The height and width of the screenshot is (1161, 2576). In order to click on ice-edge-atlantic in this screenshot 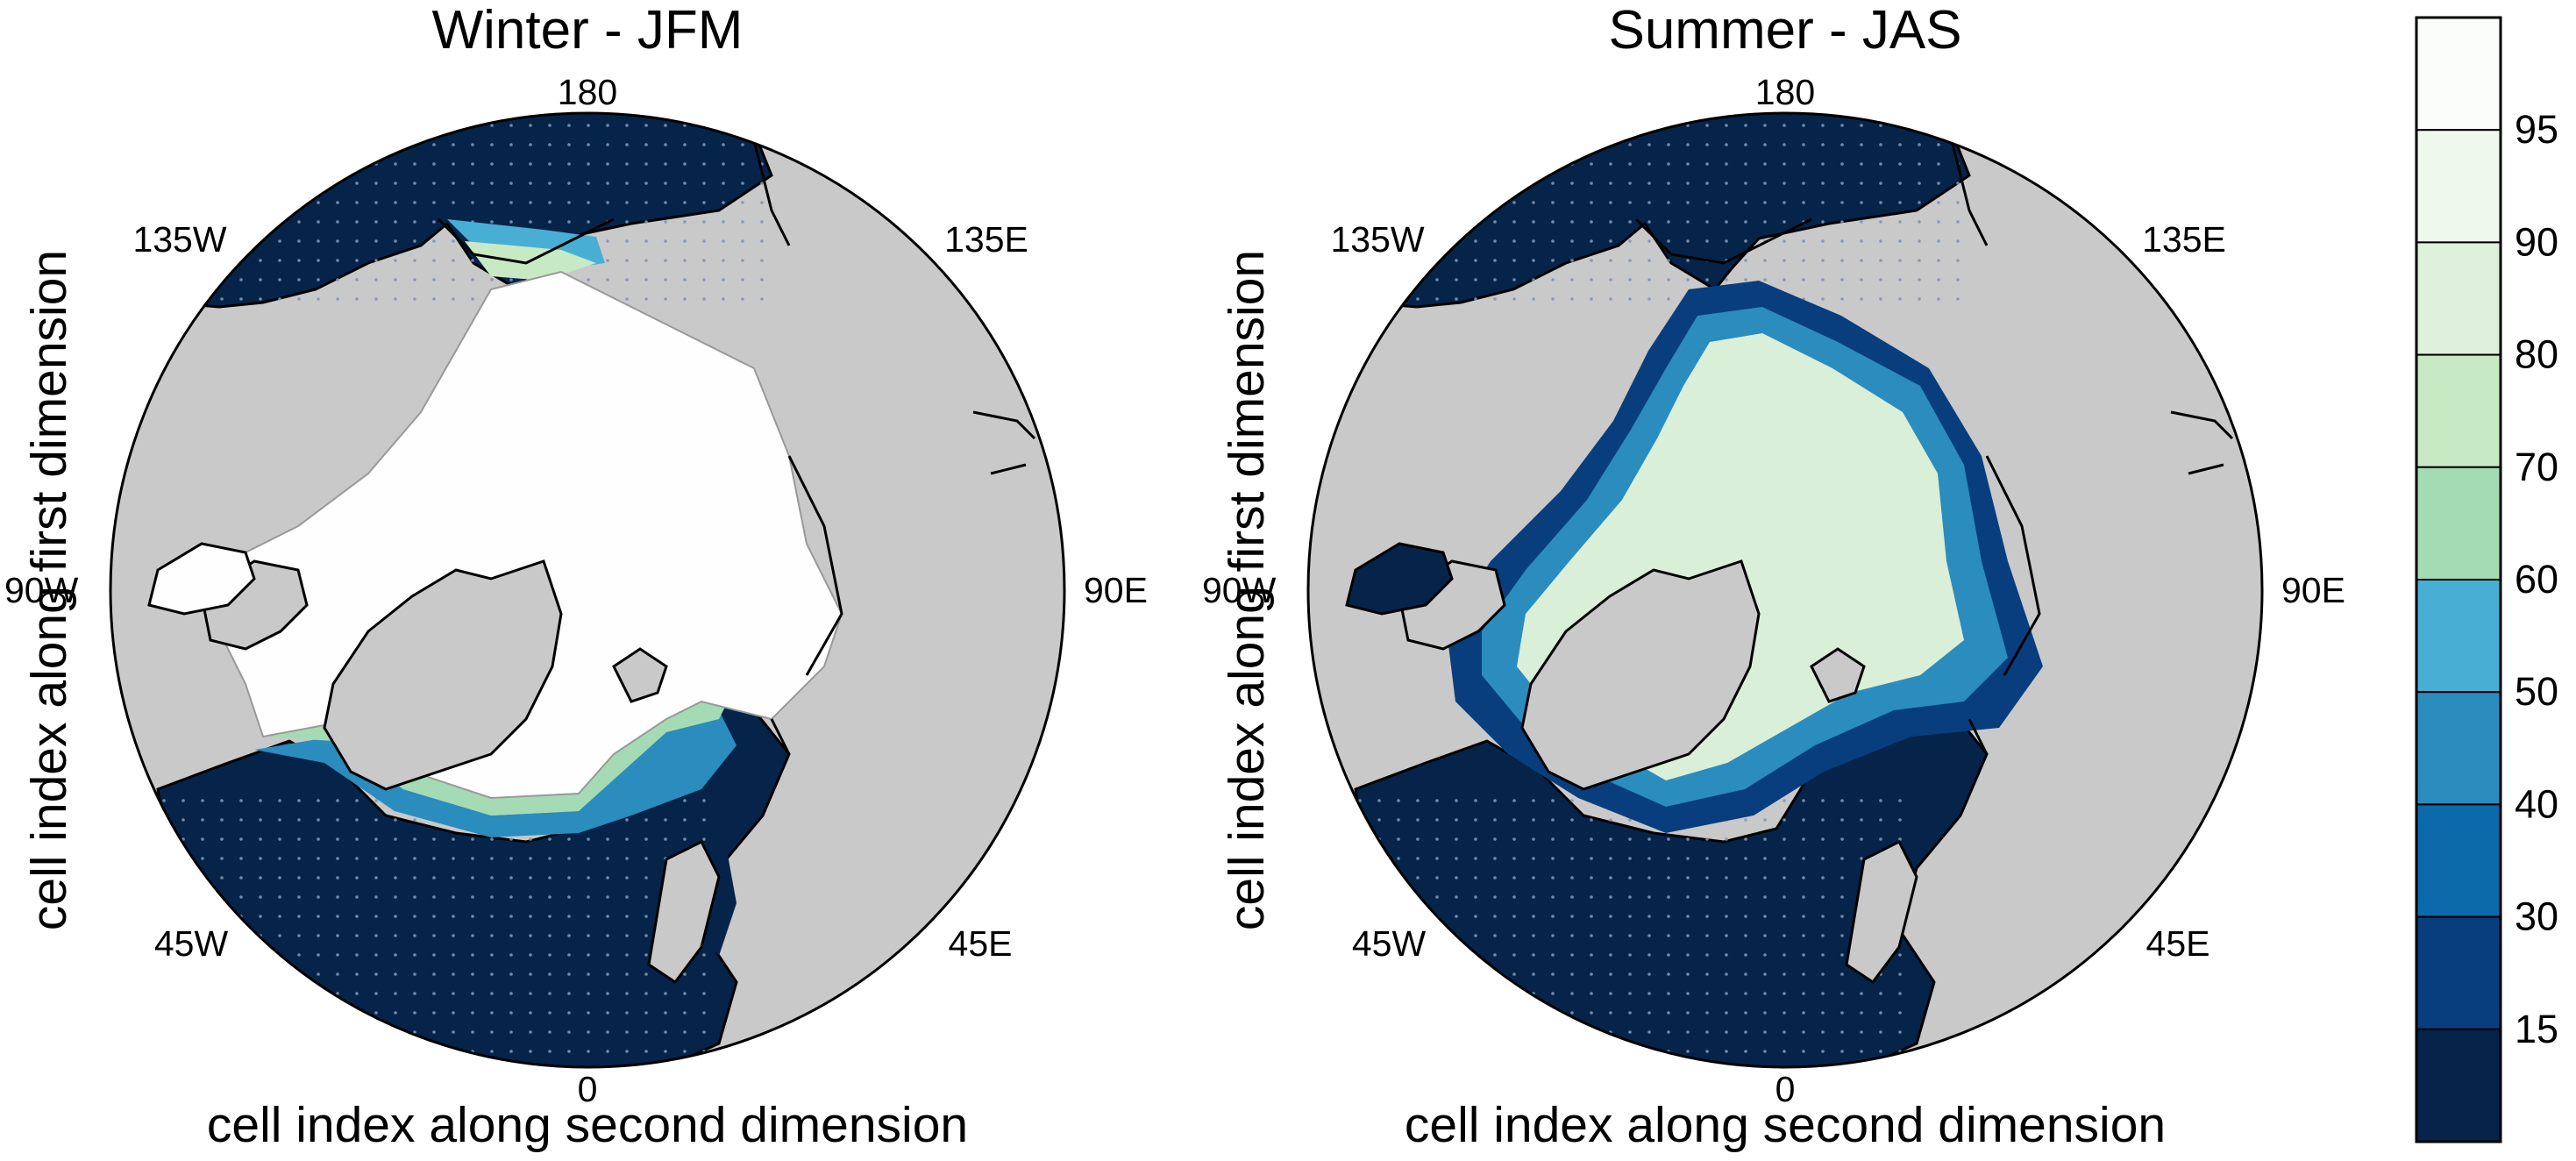, I will do `click(495, 774)`.